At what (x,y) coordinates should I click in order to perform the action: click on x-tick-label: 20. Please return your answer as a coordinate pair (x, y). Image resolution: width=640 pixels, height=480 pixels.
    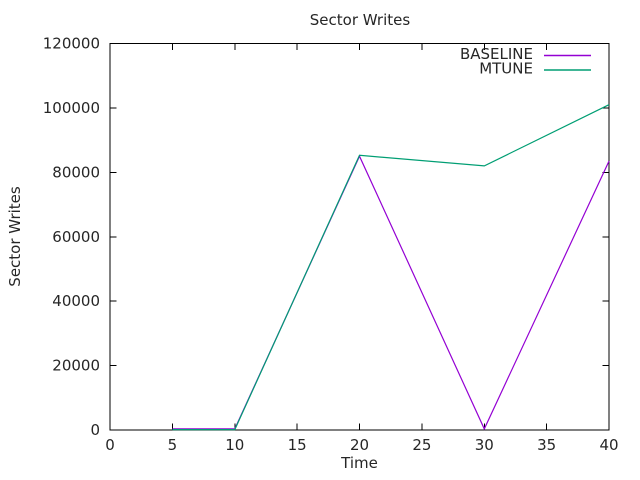
    Looking at the image, I should click on (359, 445).